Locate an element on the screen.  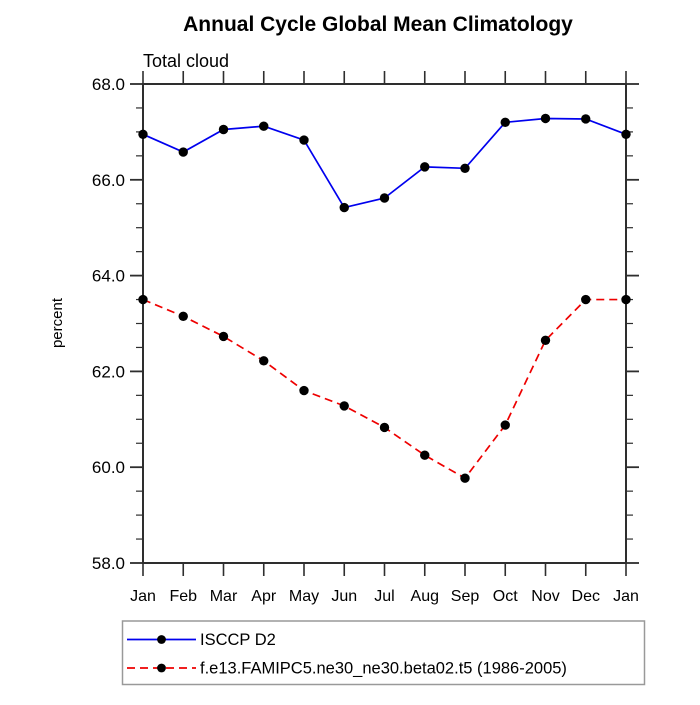
legend-label: ISCCP D2 is located at coordinates (238, 640).